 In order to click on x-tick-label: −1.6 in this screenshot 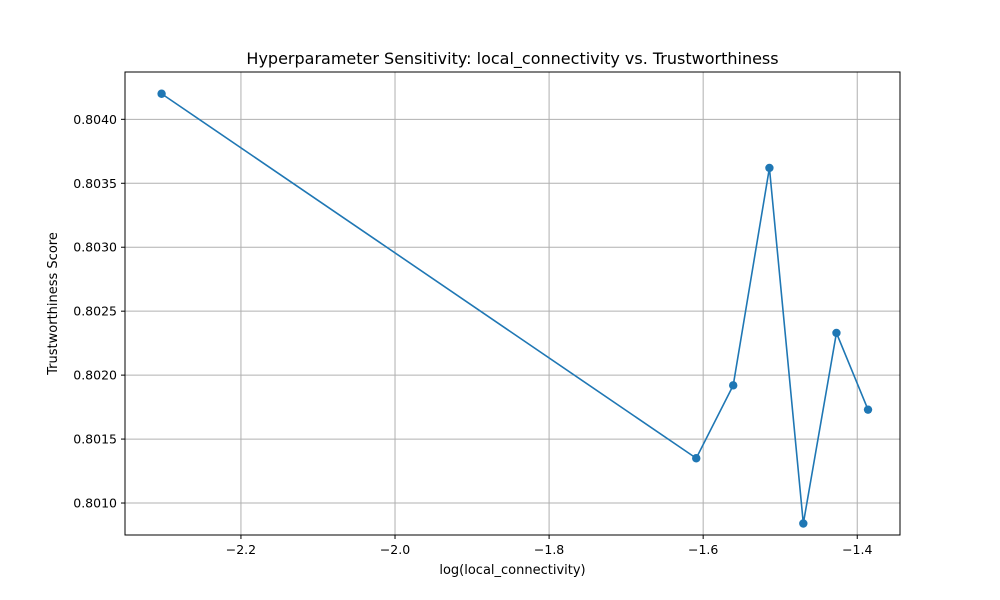, I will do `click(703, 549)`.